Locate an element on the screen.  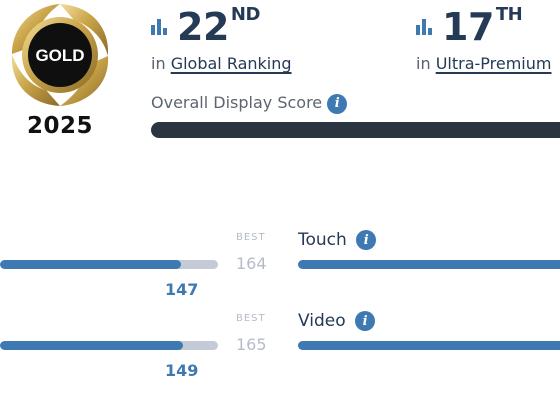
segment-ranking-caption: in Ultra-Premium is located at coordinates (483, 63).